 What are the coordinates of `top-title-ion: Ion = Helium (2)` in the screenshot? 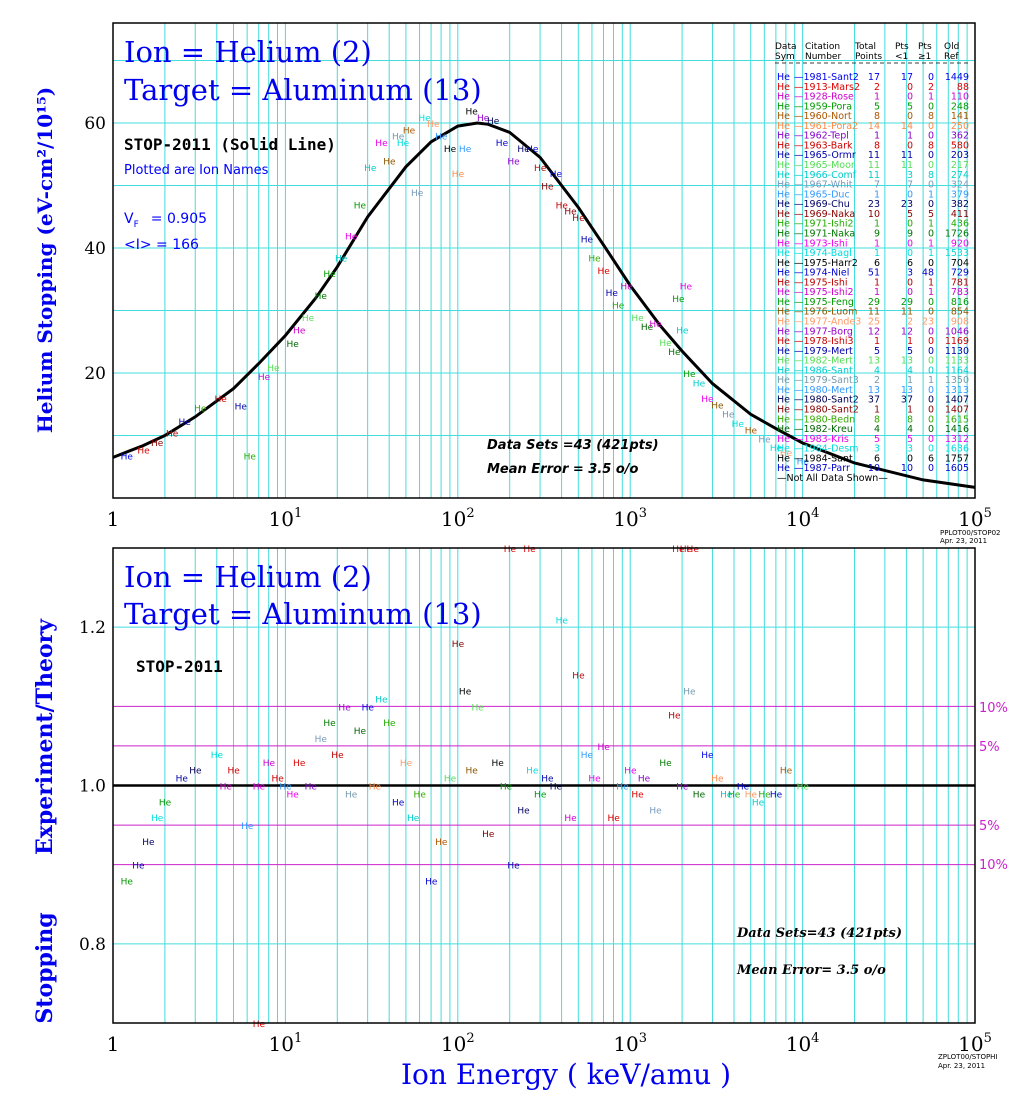 It's located at (248, 52).